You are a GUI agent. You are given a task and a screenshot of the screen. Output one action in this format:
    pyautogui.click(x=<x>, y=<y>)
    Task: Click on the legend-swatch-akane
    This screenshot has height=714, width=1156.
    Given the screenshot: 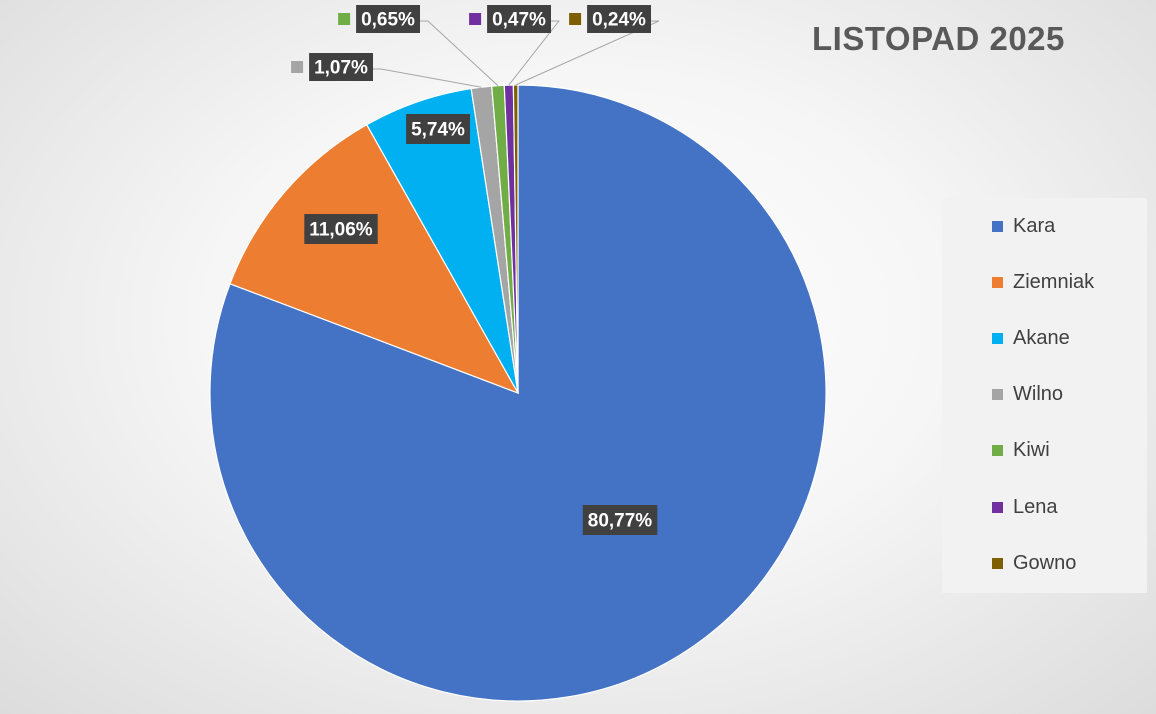 What is the action you would take?
    pyautogui.click(x=997, y=338)
    